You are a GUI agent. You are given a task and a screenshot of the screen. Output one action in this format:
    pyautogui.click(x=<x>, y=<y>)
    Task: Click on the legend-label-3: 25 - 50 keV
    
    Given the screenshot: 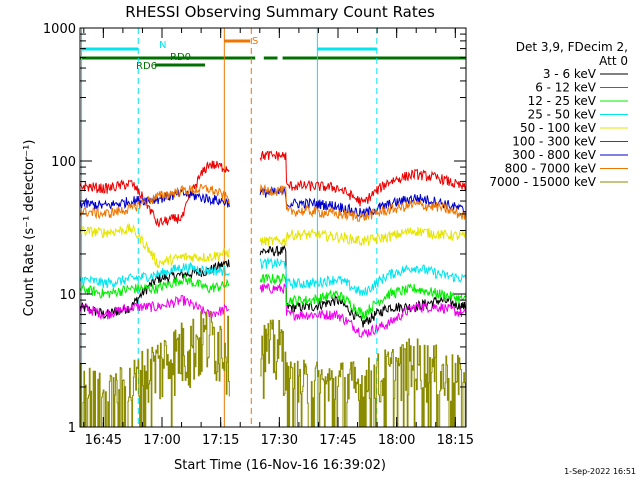 What is the action you would take?
    pyautogui.click(x=562, y=115)
    